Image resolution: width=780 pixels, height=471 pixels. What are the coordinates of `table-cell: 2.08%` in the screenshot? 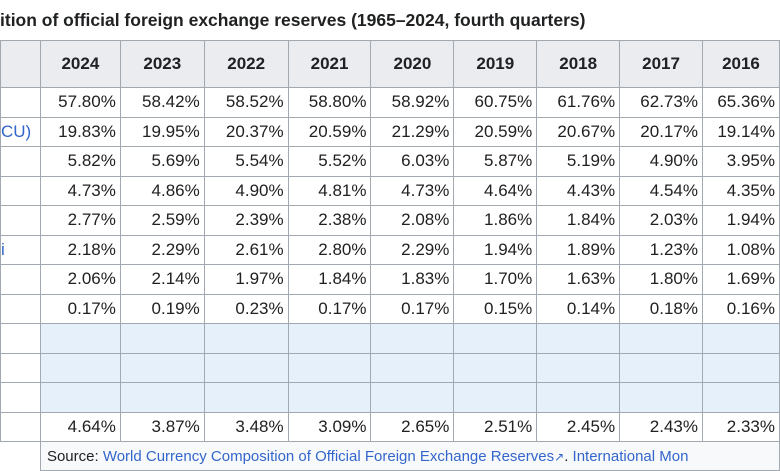 It's located at (412, 220).